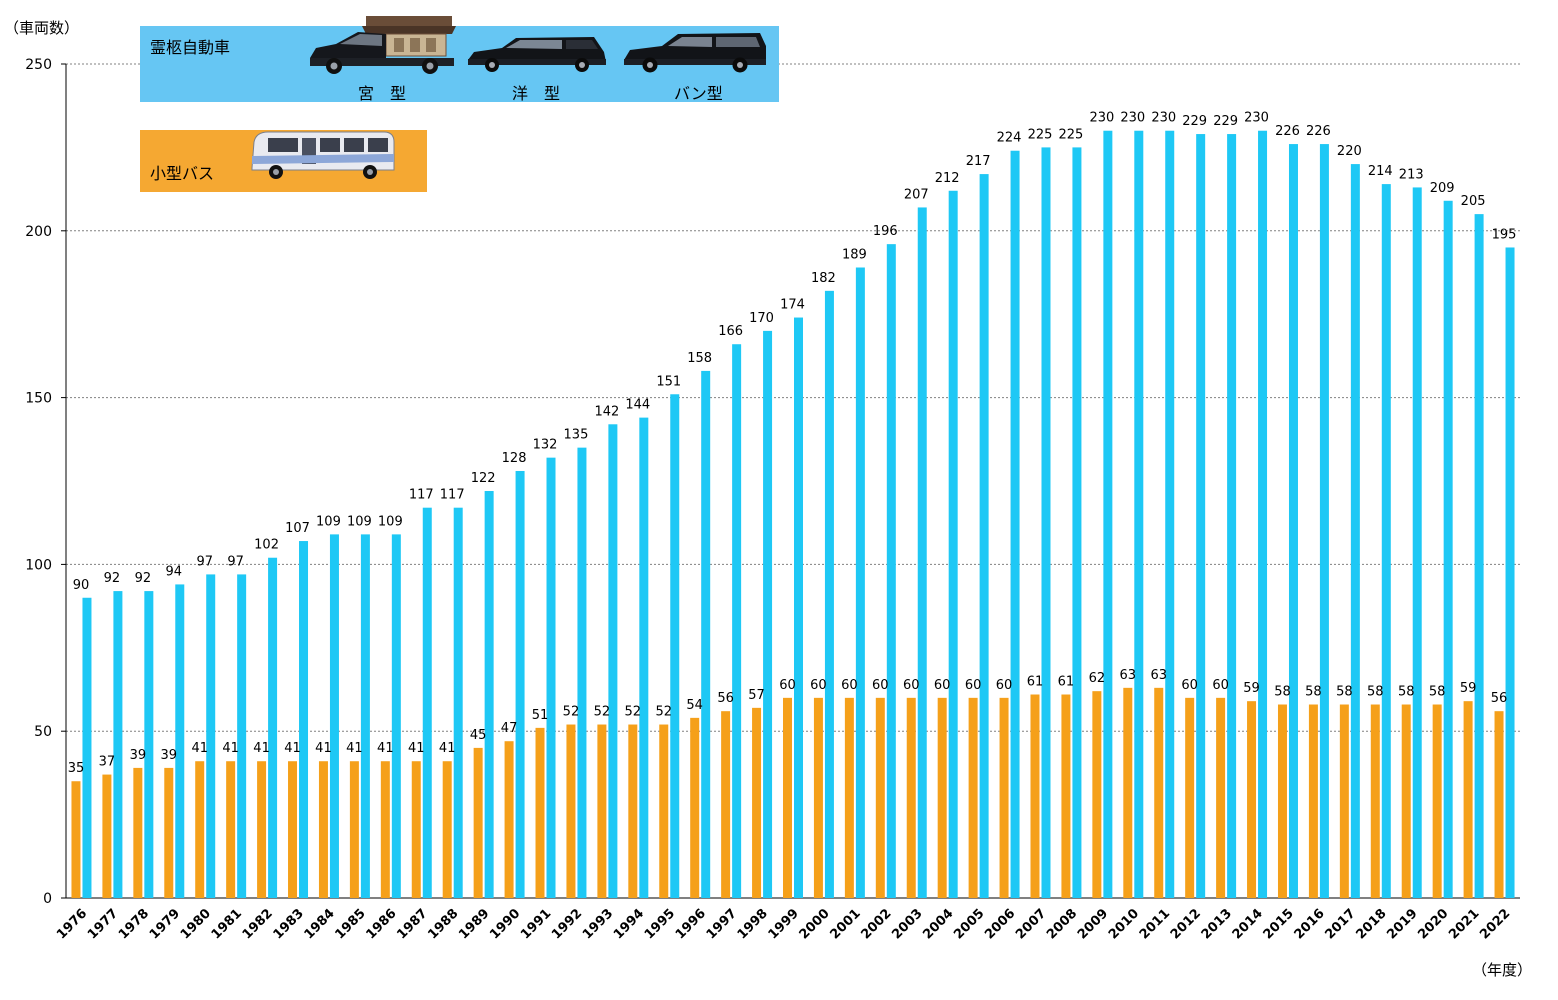 This screenshot has width=1558, height=1000. Describe the element at coordinates (509, 728) in the screenshot. I see `data-label-minibus: 47` at that location.